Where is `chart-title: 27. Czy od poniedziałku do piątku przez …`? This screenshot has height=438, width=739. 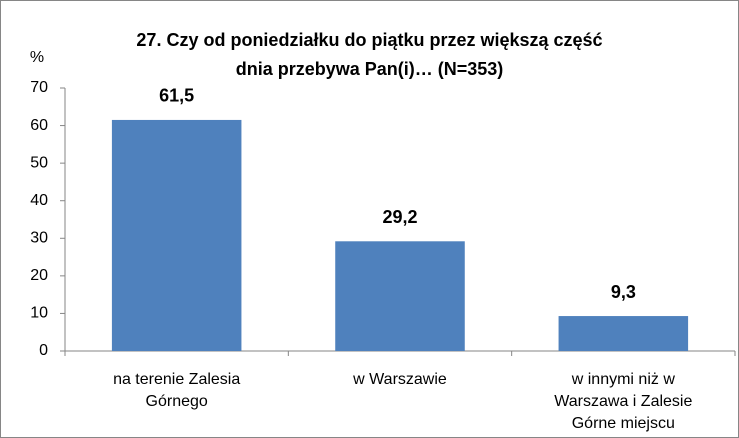 chart-title: 27. Czy od poniedziałku do piątku przez … is located at coordinates (369, 54).